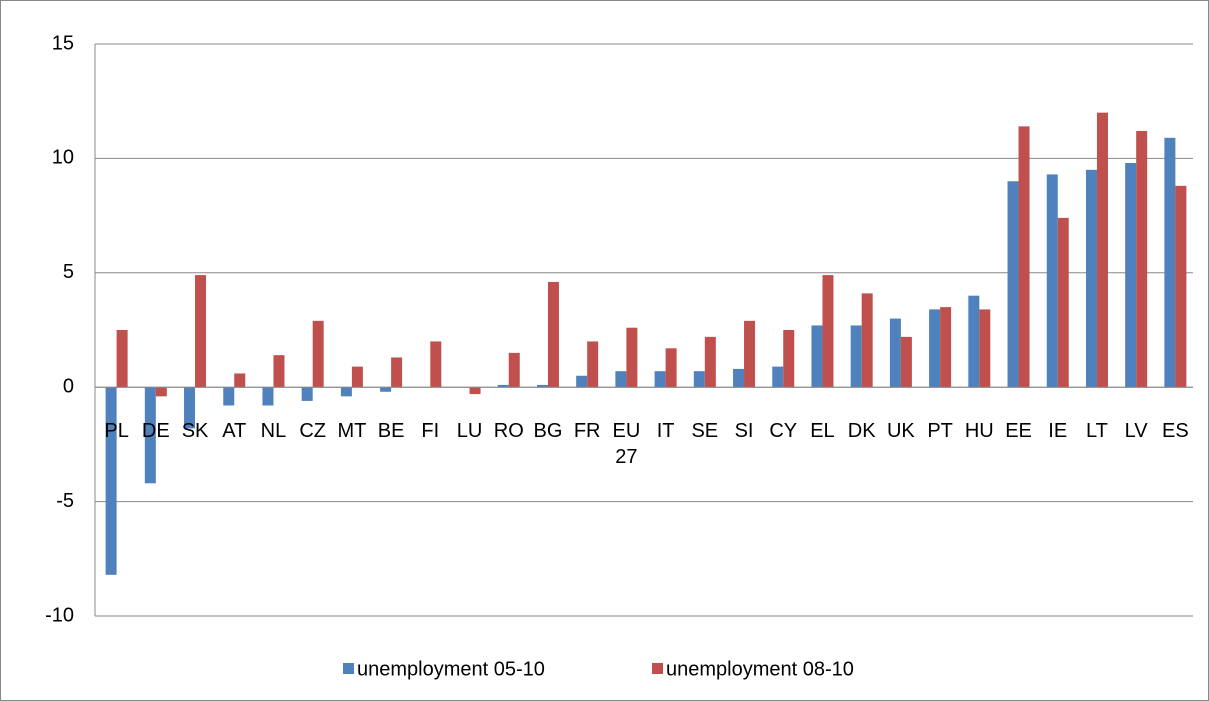 This screenshot has width=1209, height=701. I want to click on x-tick-label: AT, so click(234, 431).